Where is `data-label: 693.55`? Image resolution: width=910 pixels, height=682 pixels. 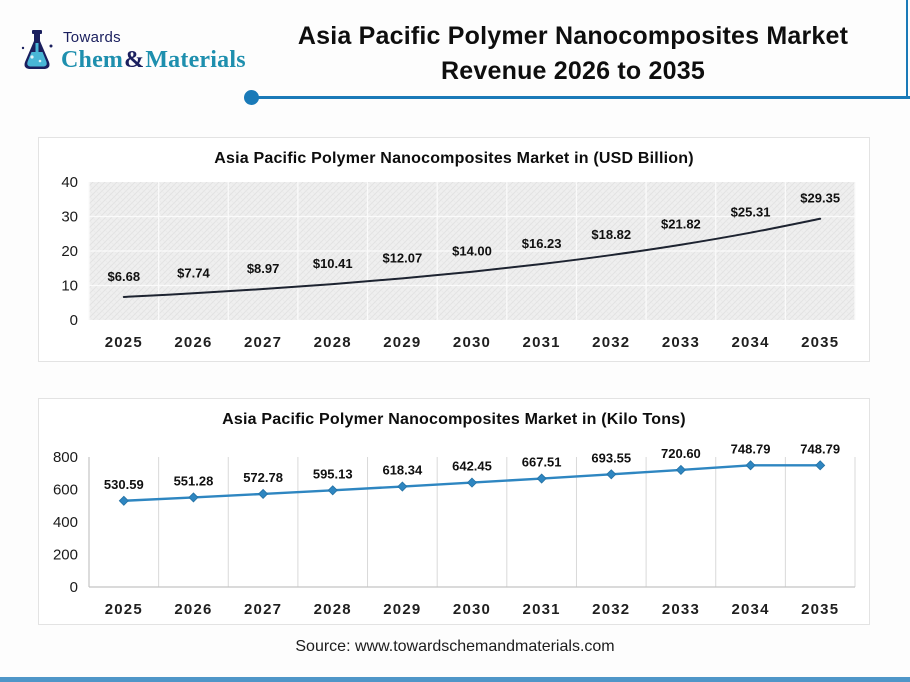
data-label: 693.55 is located at coordinates (611, 457).